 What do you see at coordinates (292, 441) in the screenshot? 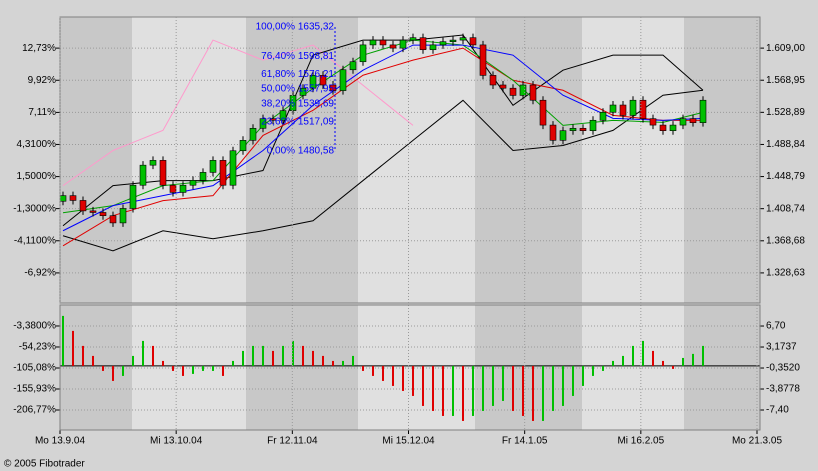
I see `x-tick-label: Fr 12.11.04` at bounding box center [292, 441].